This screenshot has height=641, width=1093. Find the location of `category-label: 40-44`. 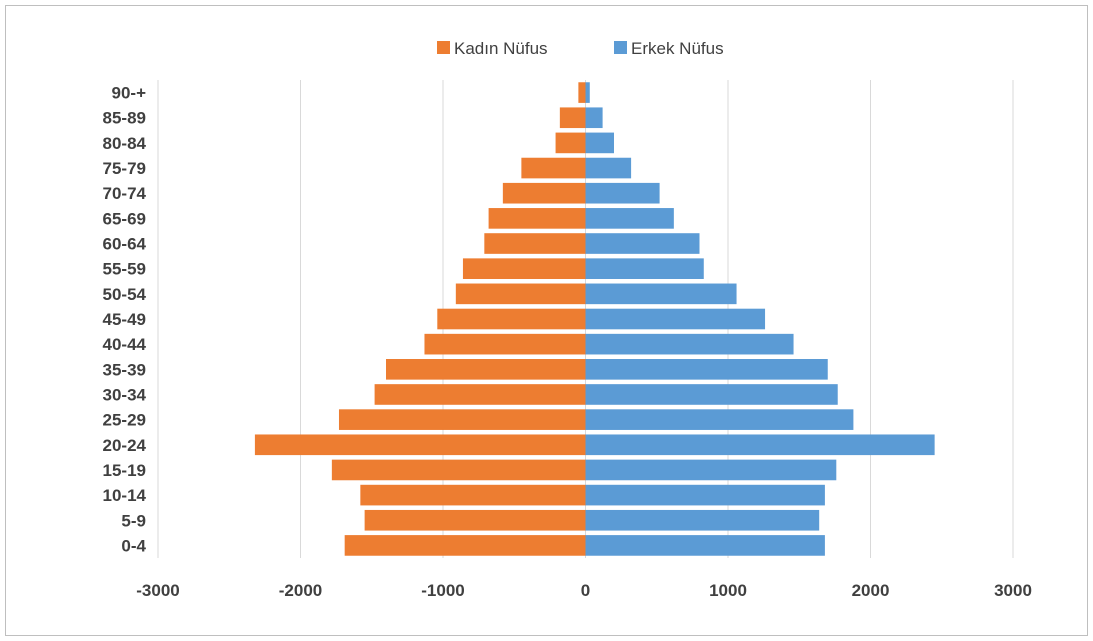

category-label: 40-44 is located at coordinates (125, 344).